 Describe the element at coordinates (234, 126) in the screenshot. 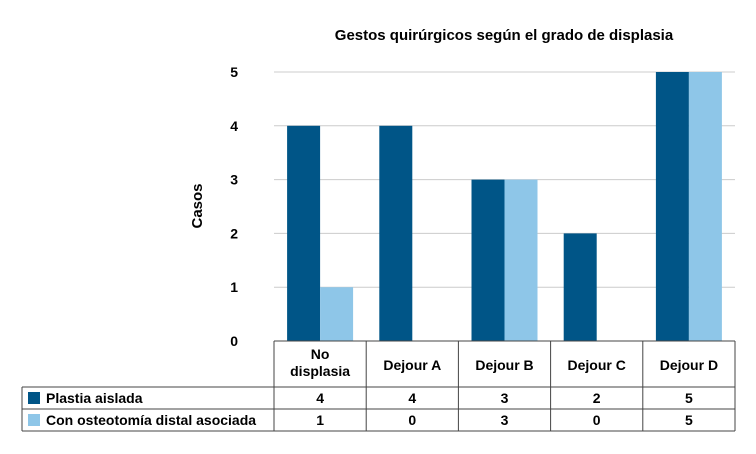

I see `y-tick-label: 4` at that location.